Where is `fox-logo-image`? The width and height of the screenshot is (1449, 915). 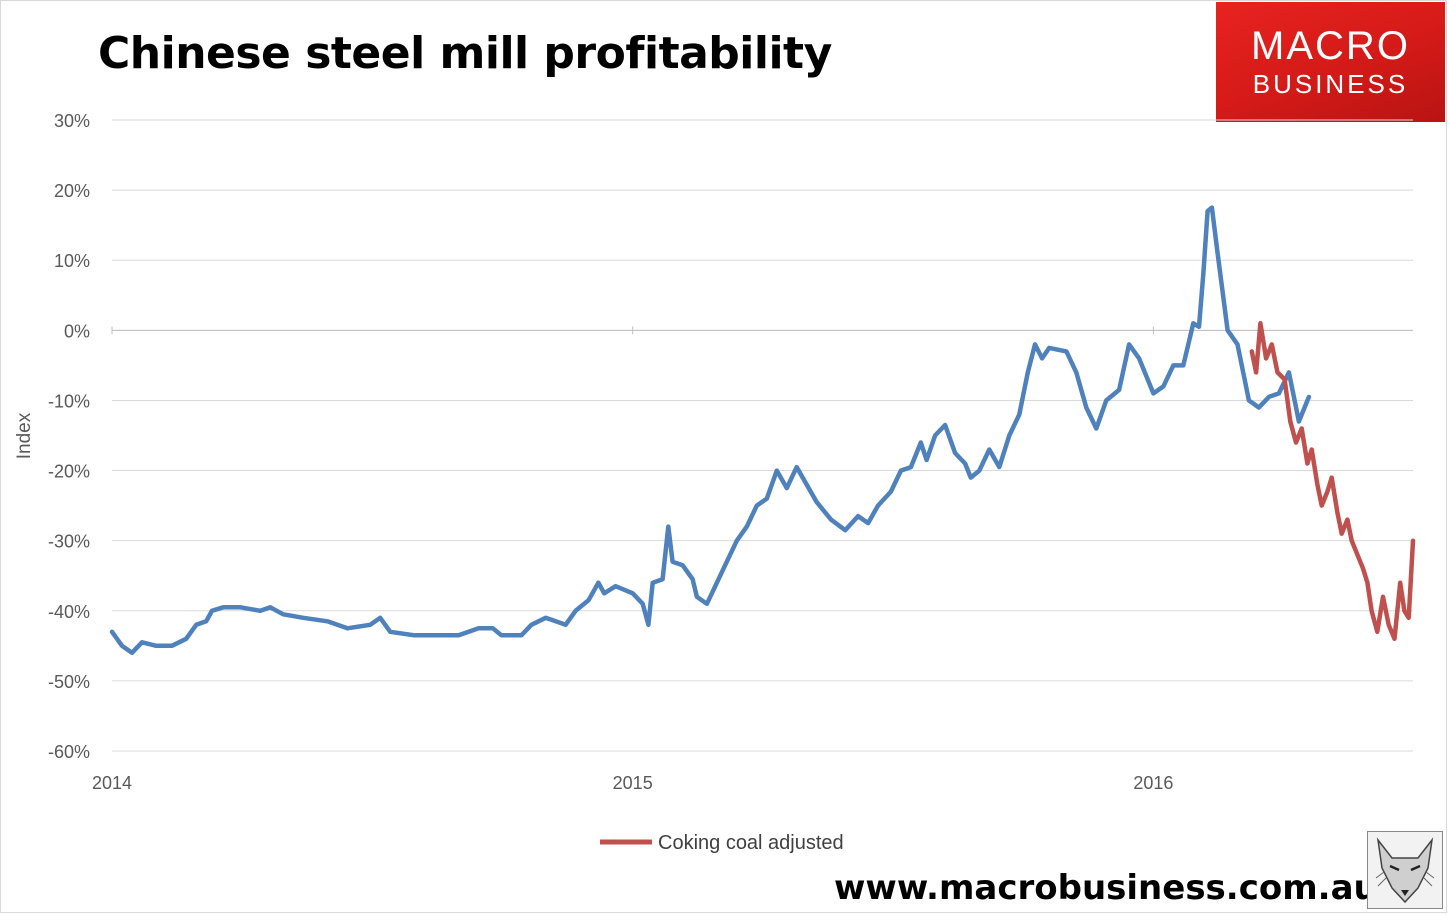 fox-logo-image is located at coordinates (1405, 870).